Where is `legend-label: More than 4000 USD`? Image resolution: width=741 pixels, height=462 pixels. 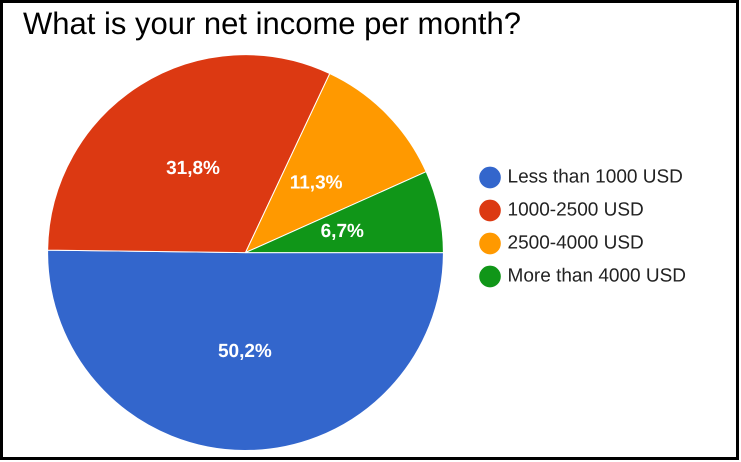
legend-label: More than 4000 USD is located at coordinates (597, 276).